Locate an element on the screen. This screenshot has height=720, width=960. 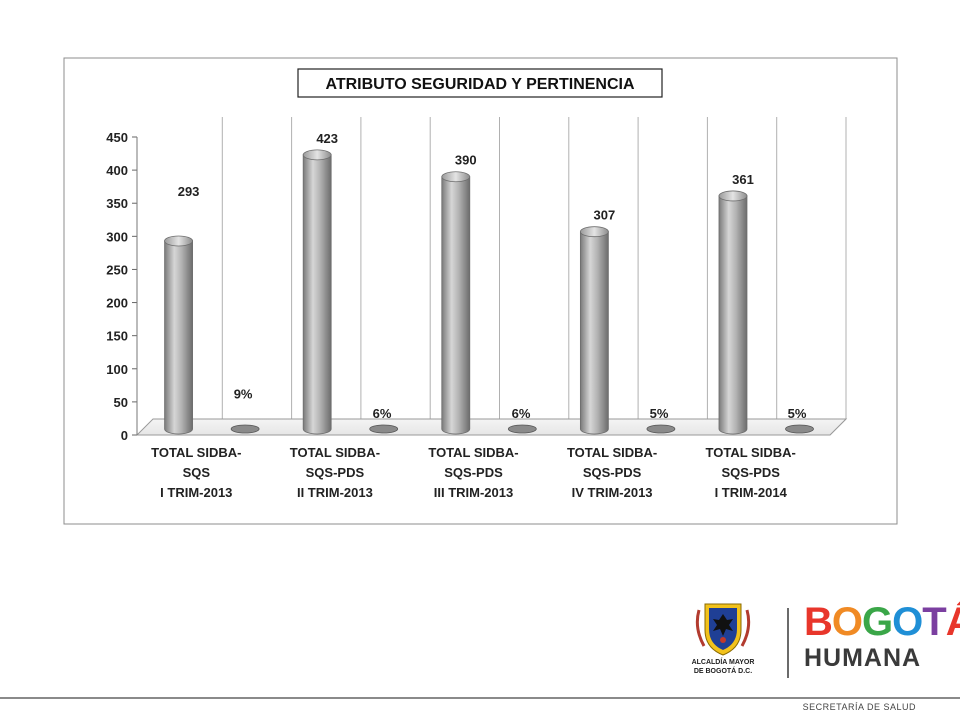
data-label: 423 is located at coordinates (327, 138).